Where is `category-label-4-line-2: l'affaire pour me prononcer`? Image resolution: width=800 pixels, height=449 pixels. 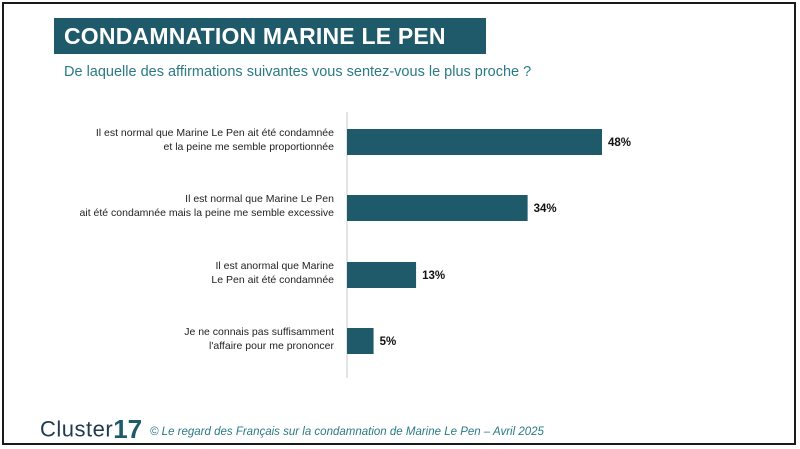 category-label-4-line-2: l'affaire pour me prononcer is located at coordinates (271, 346).